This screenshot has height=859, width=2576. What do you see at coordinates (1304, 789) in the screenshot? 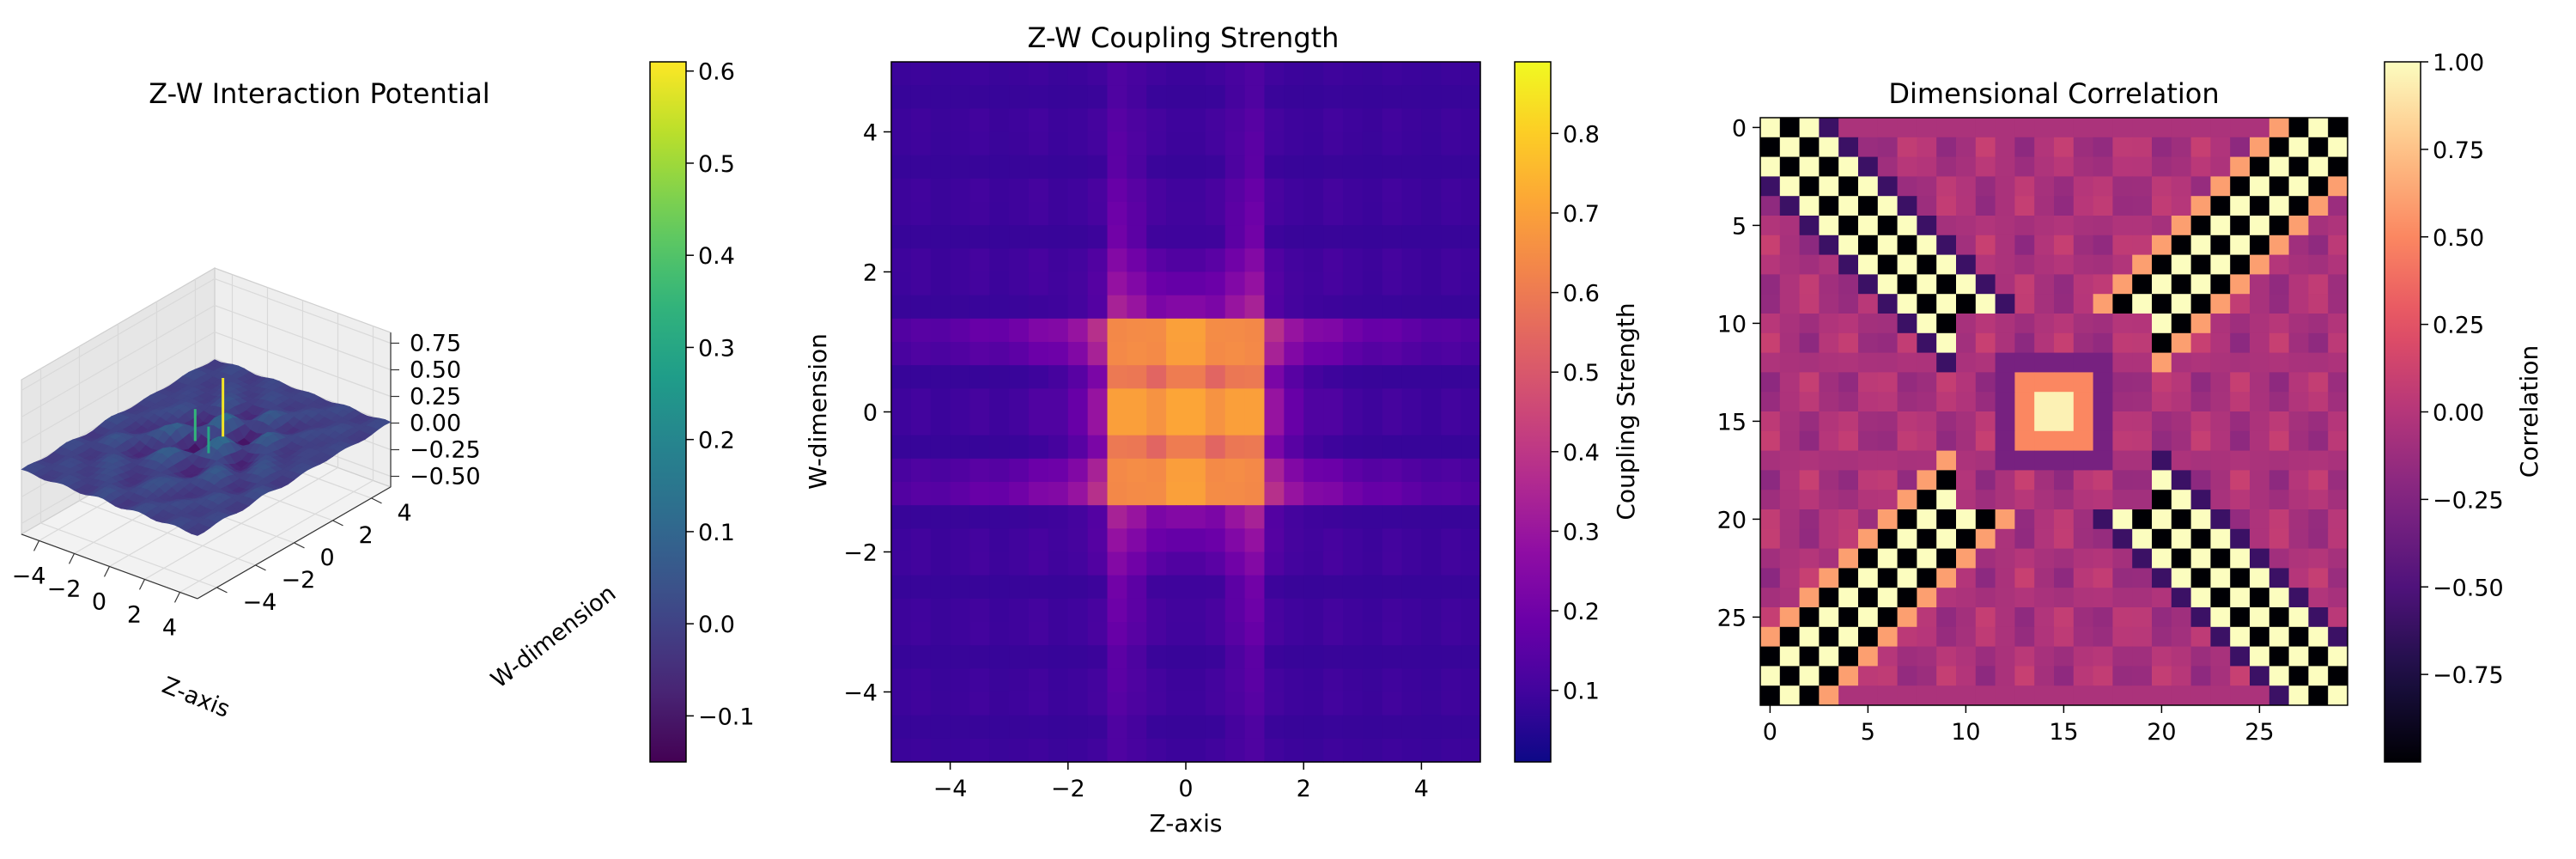
I see `x-tick-label: 2` at bounding box center [1304, 789].